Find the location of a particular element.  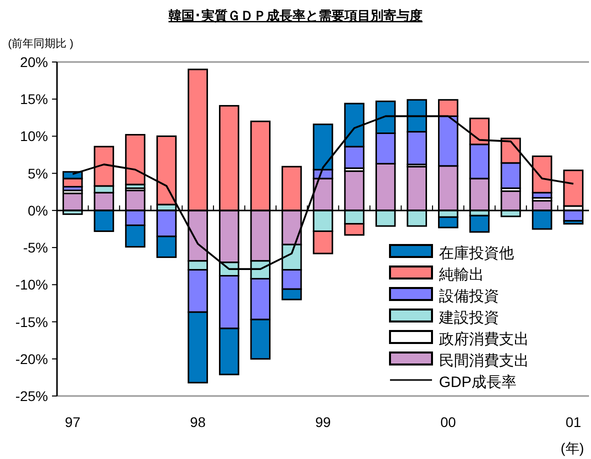

x-tick-label: 97 is located at coordinates (72, 422).